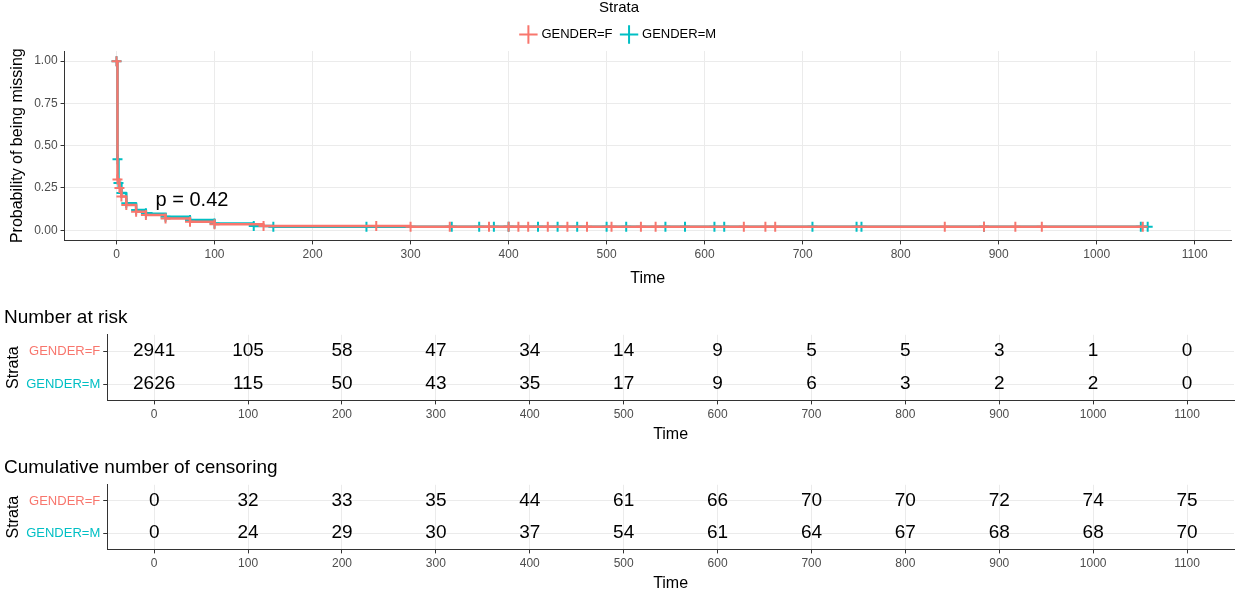  What do you see at coordinates (46, 145) in the screenshot?
I see `y-tick-label: 0.50` at bounding box center [46, 145].